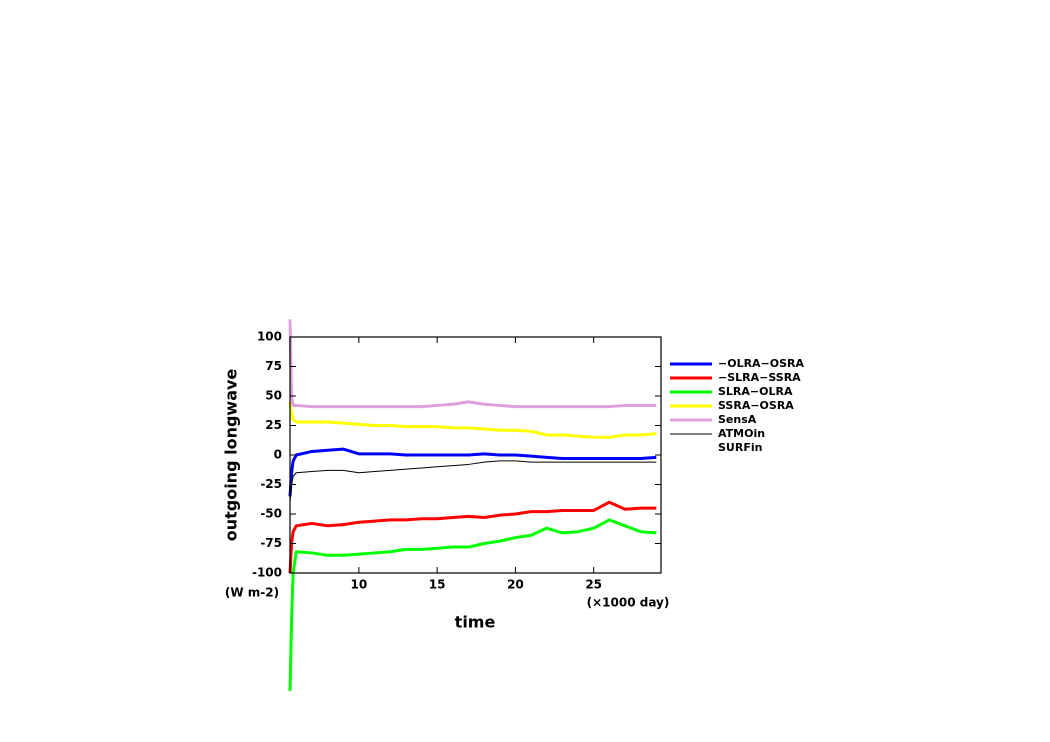  I want to click on legend-label: ATMOin, so click(741, 433).